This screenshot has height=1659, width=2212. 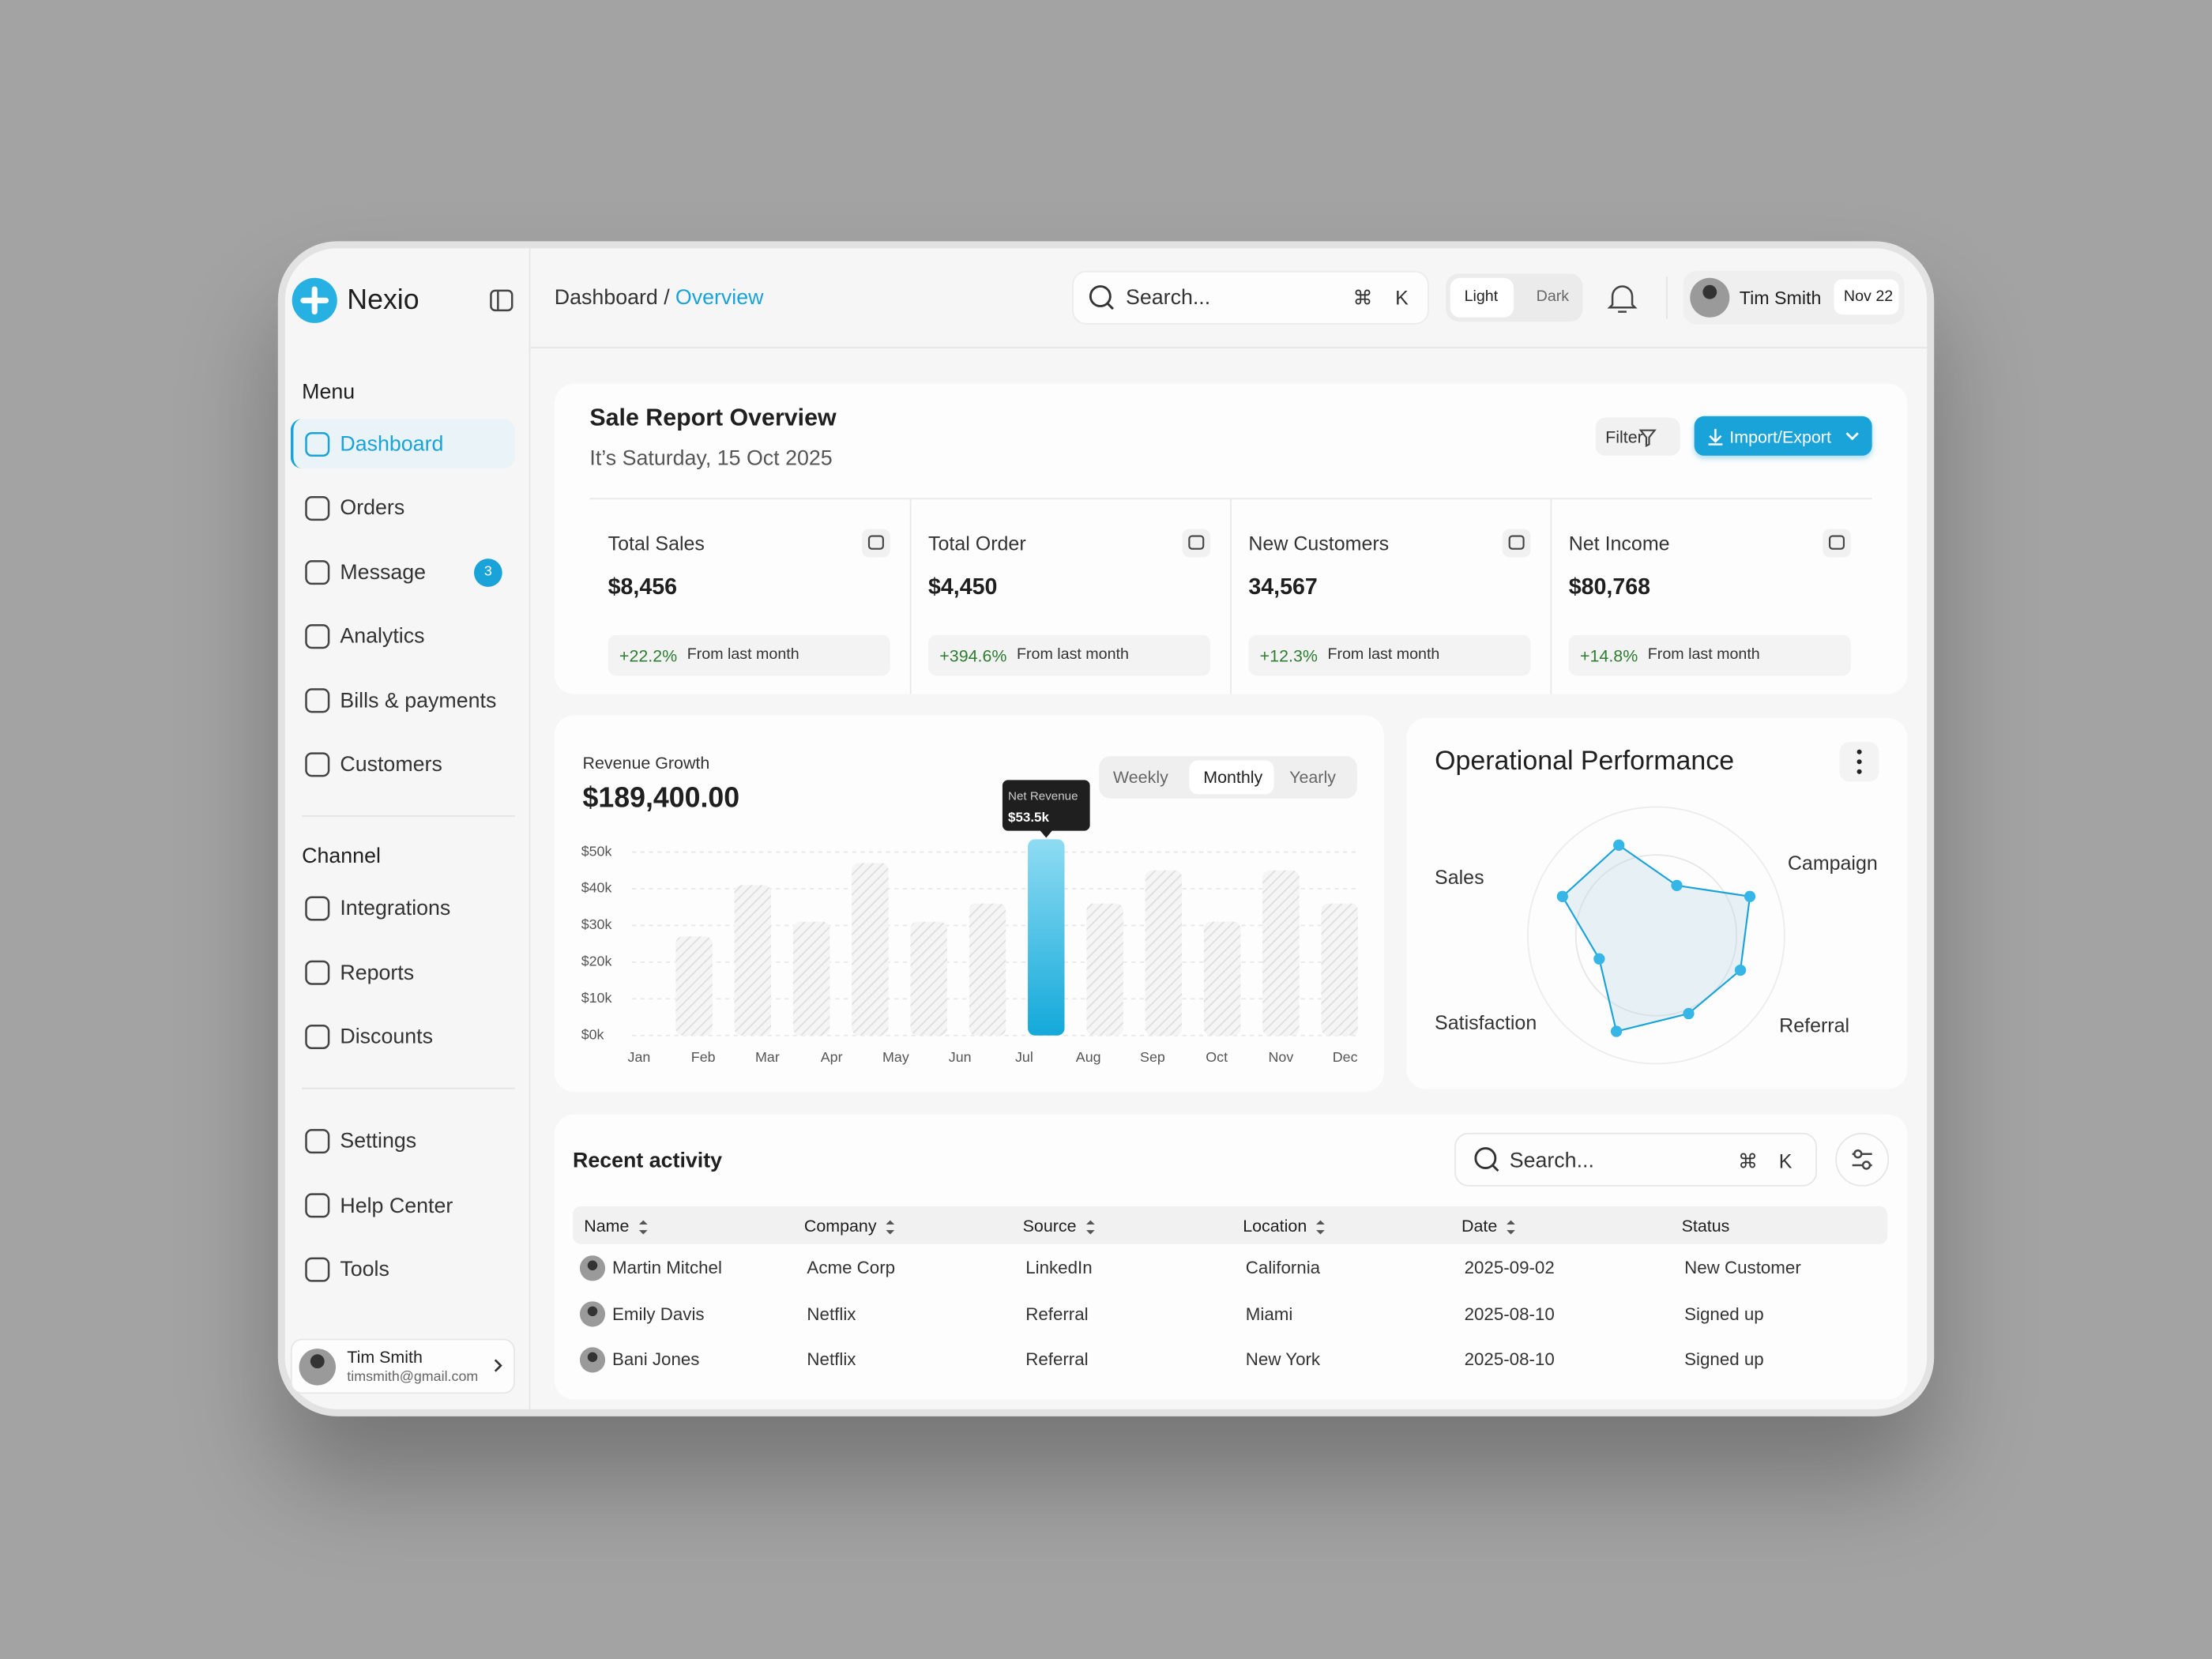 I want to click on filter-button, so click(x=1637, y=437).